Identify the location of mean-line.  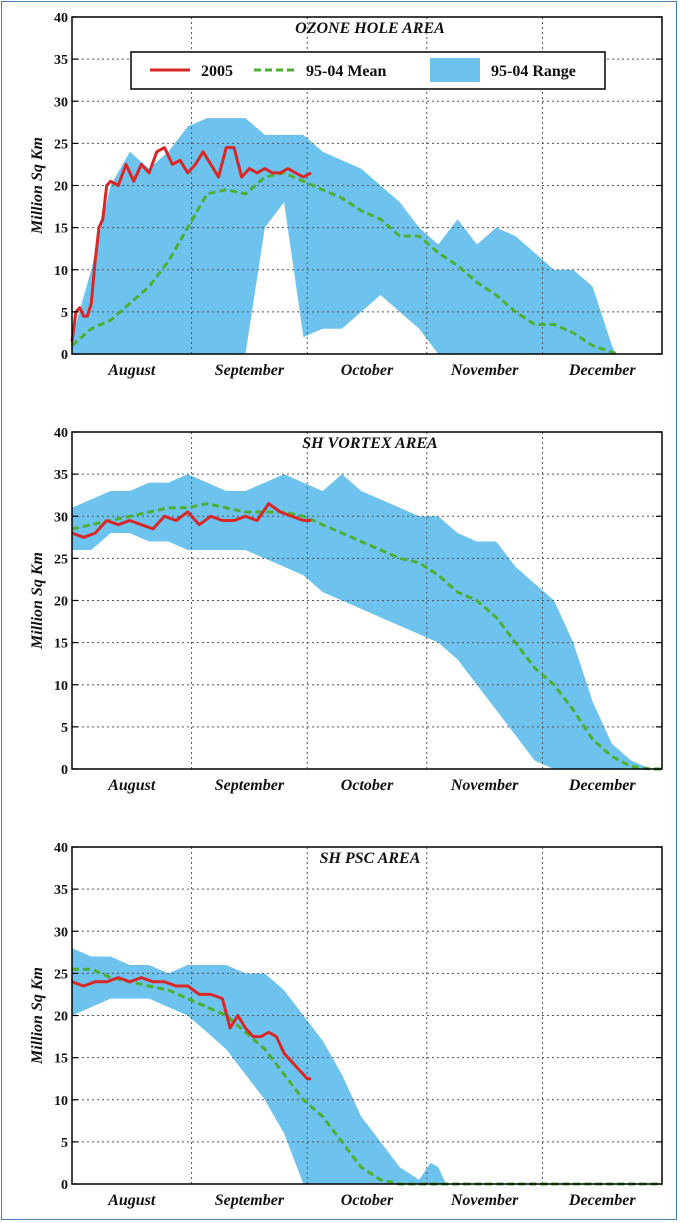
(345, 263).